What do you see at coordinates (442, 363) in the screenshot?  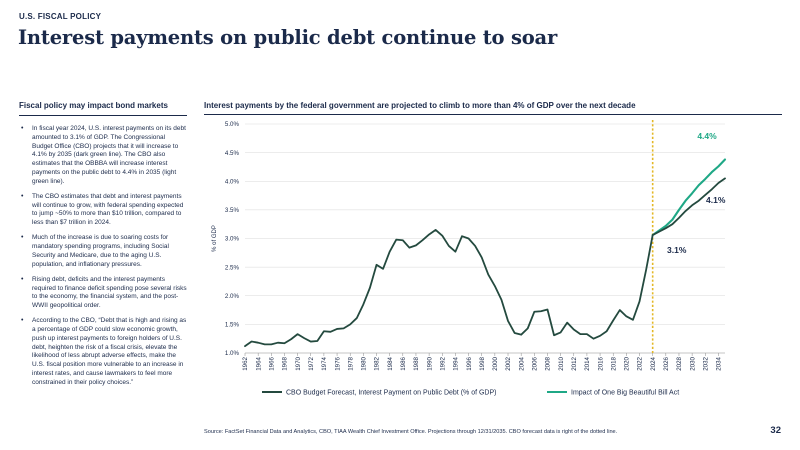 I see `x-tick-label: 1992` at bounding box center [442, 363].